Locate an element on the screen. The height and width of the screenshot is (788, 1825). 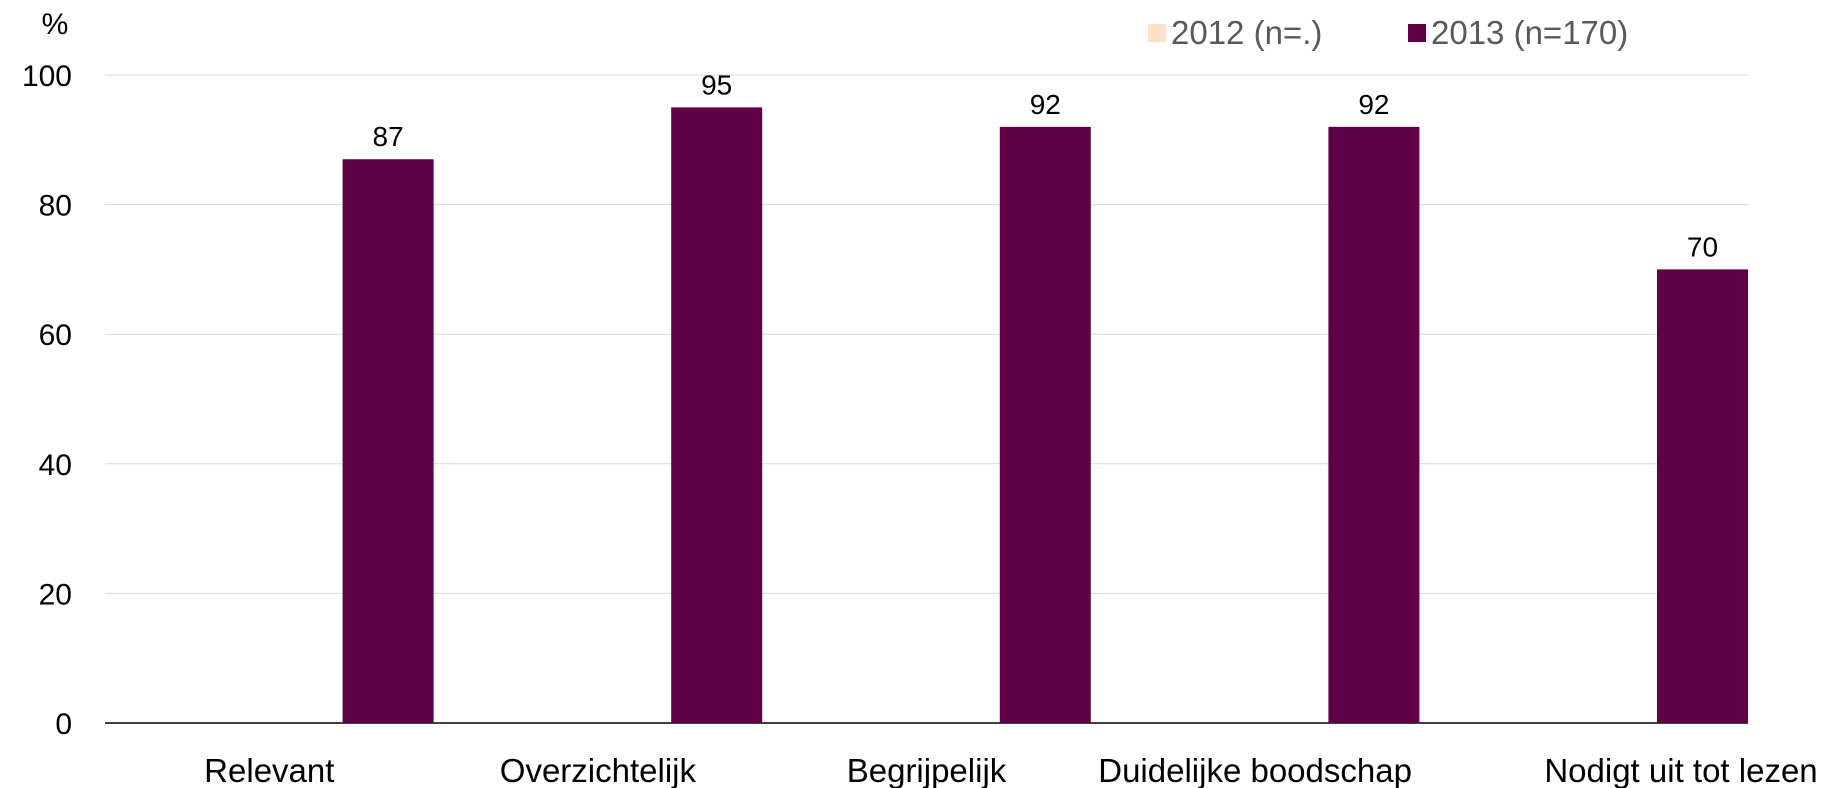
legend-label-2012: 2012 (n=.) is located at coordinates (1247, 32).